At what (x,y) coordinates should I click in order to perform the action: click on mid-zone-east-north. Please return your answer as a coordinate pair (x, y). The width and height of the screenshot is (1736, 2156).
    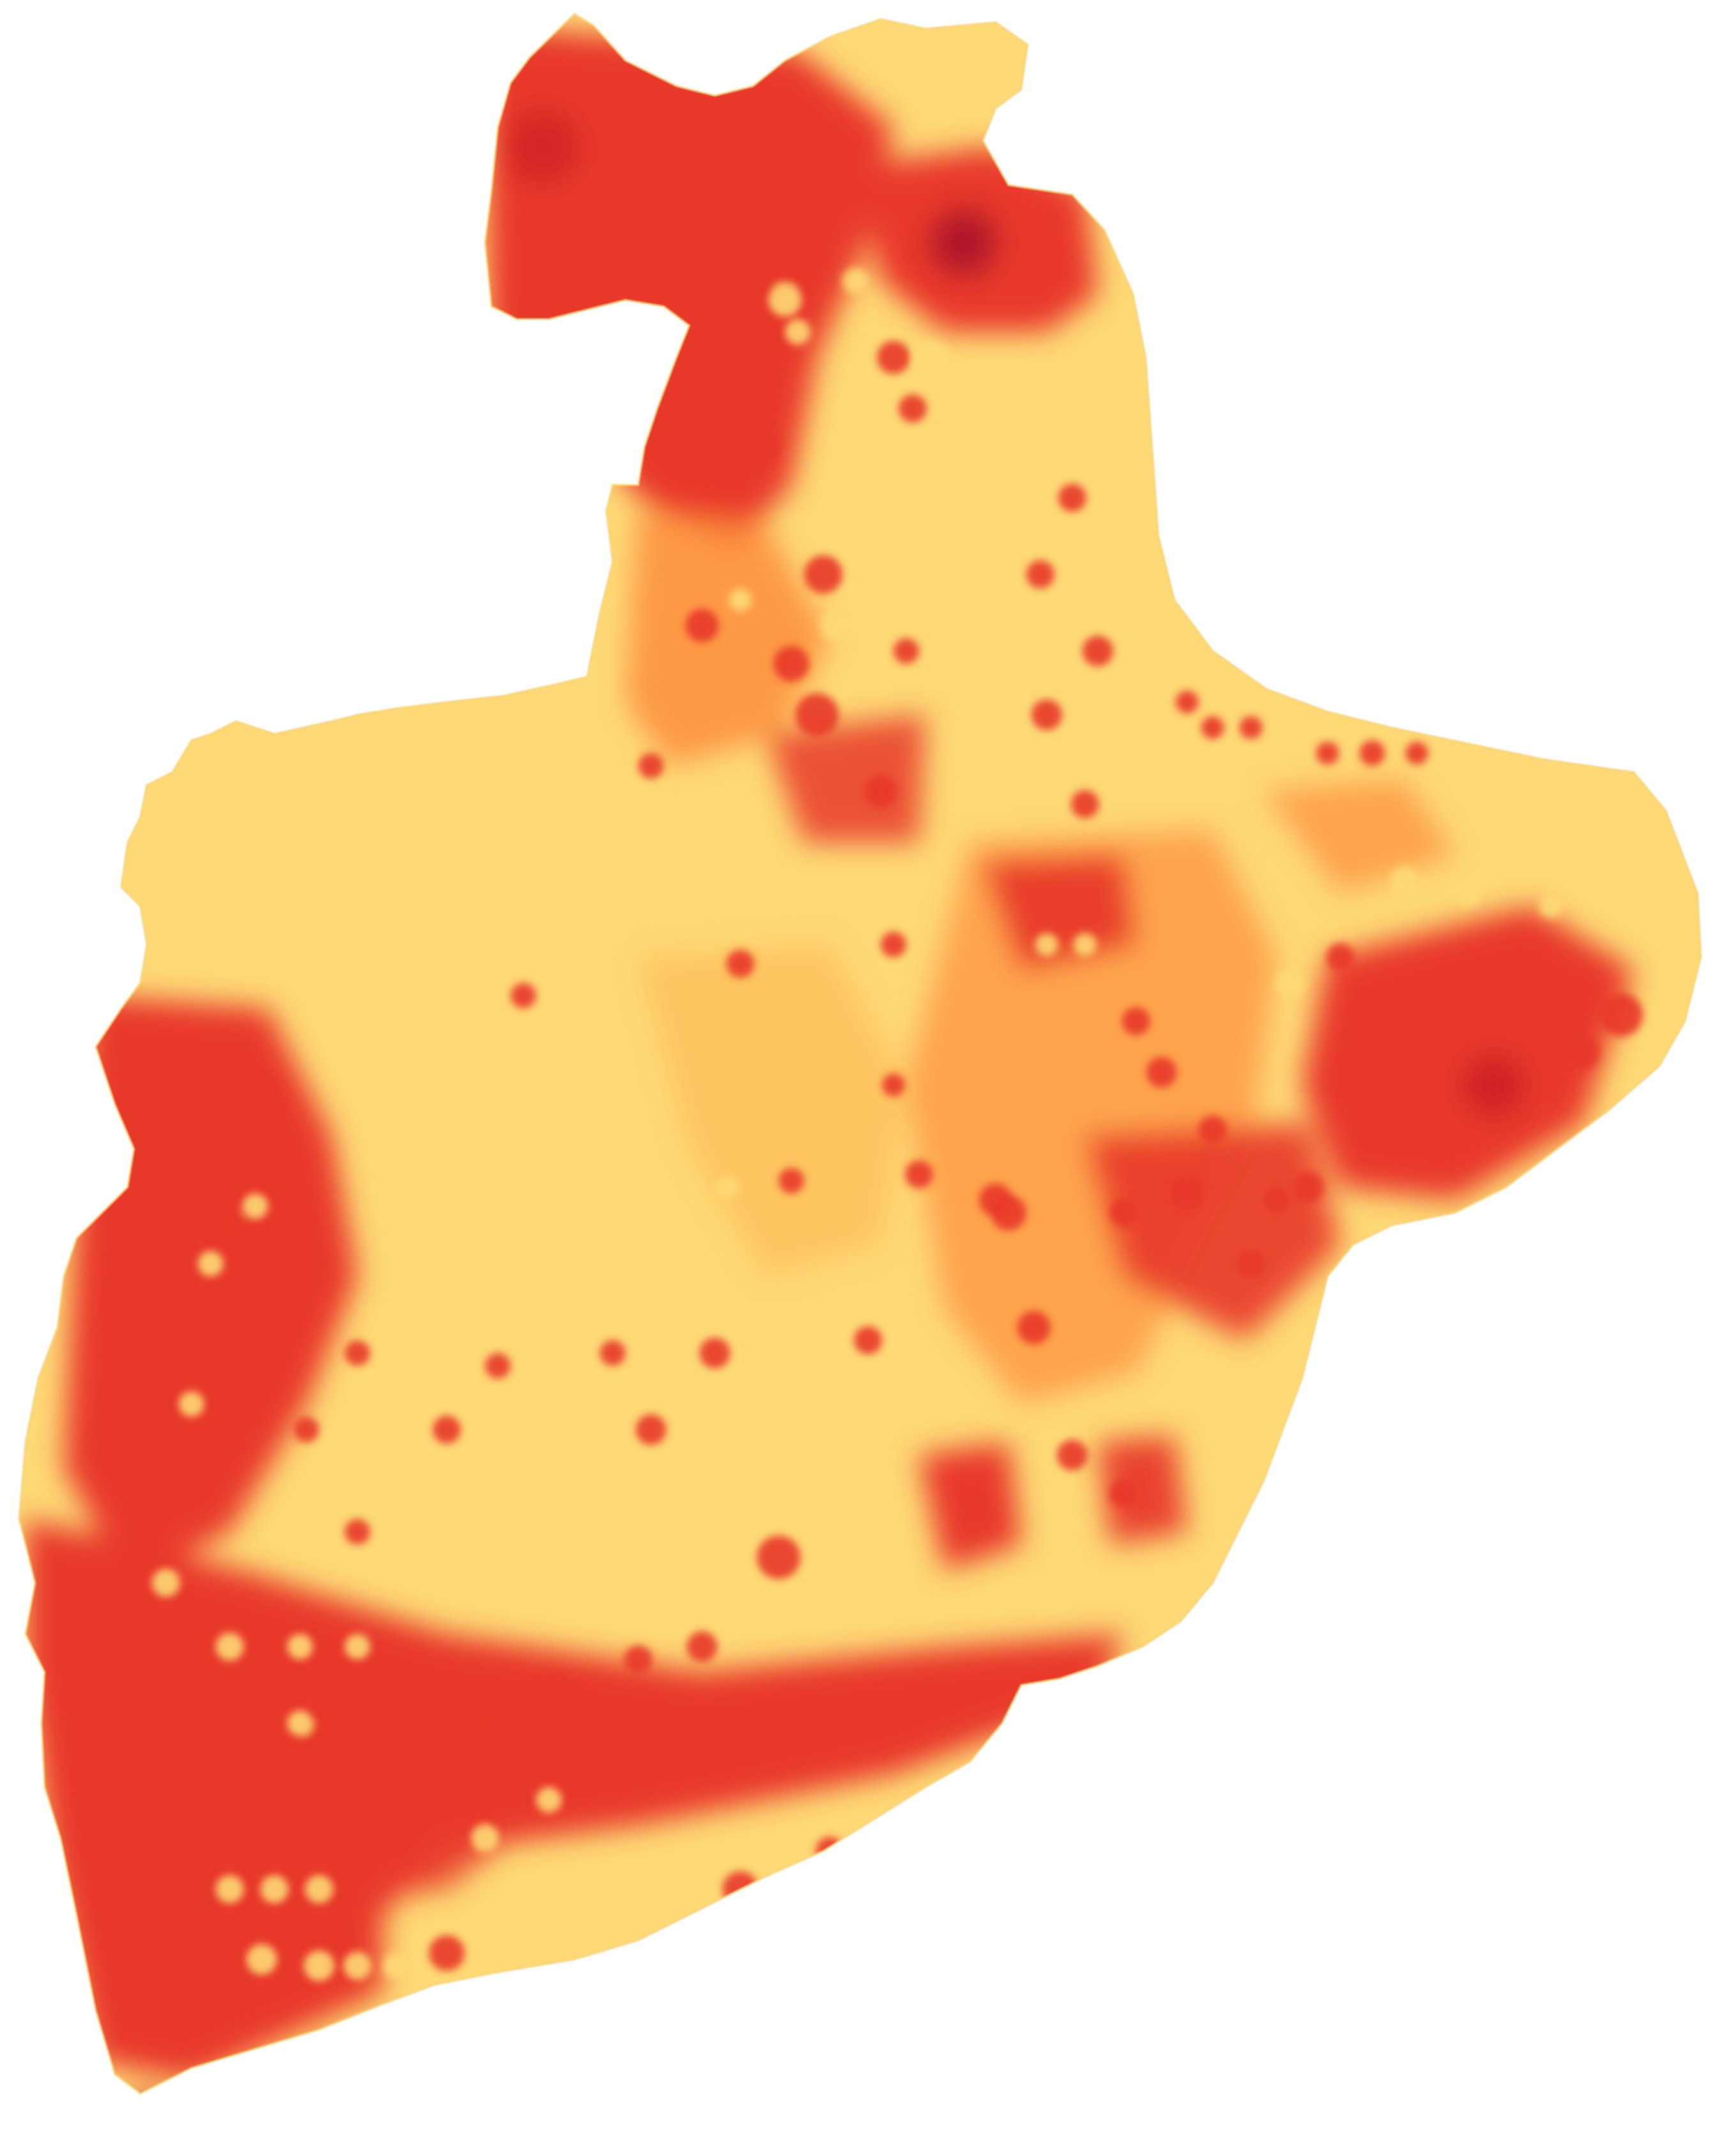
    Looking at the image, I should click on (1359, 836).